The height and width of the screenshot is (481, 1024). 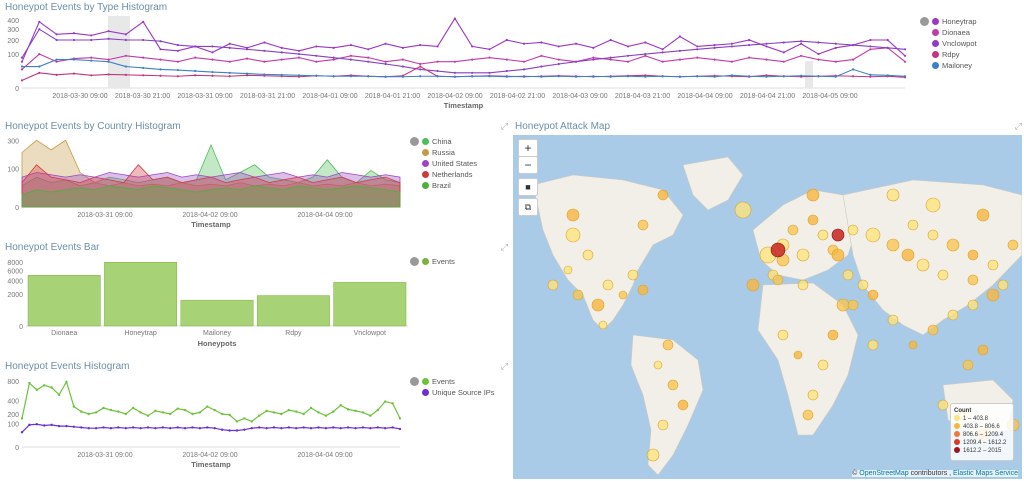 I want to click on draw-rectangle-button: ■, so click(x=528, y=187).